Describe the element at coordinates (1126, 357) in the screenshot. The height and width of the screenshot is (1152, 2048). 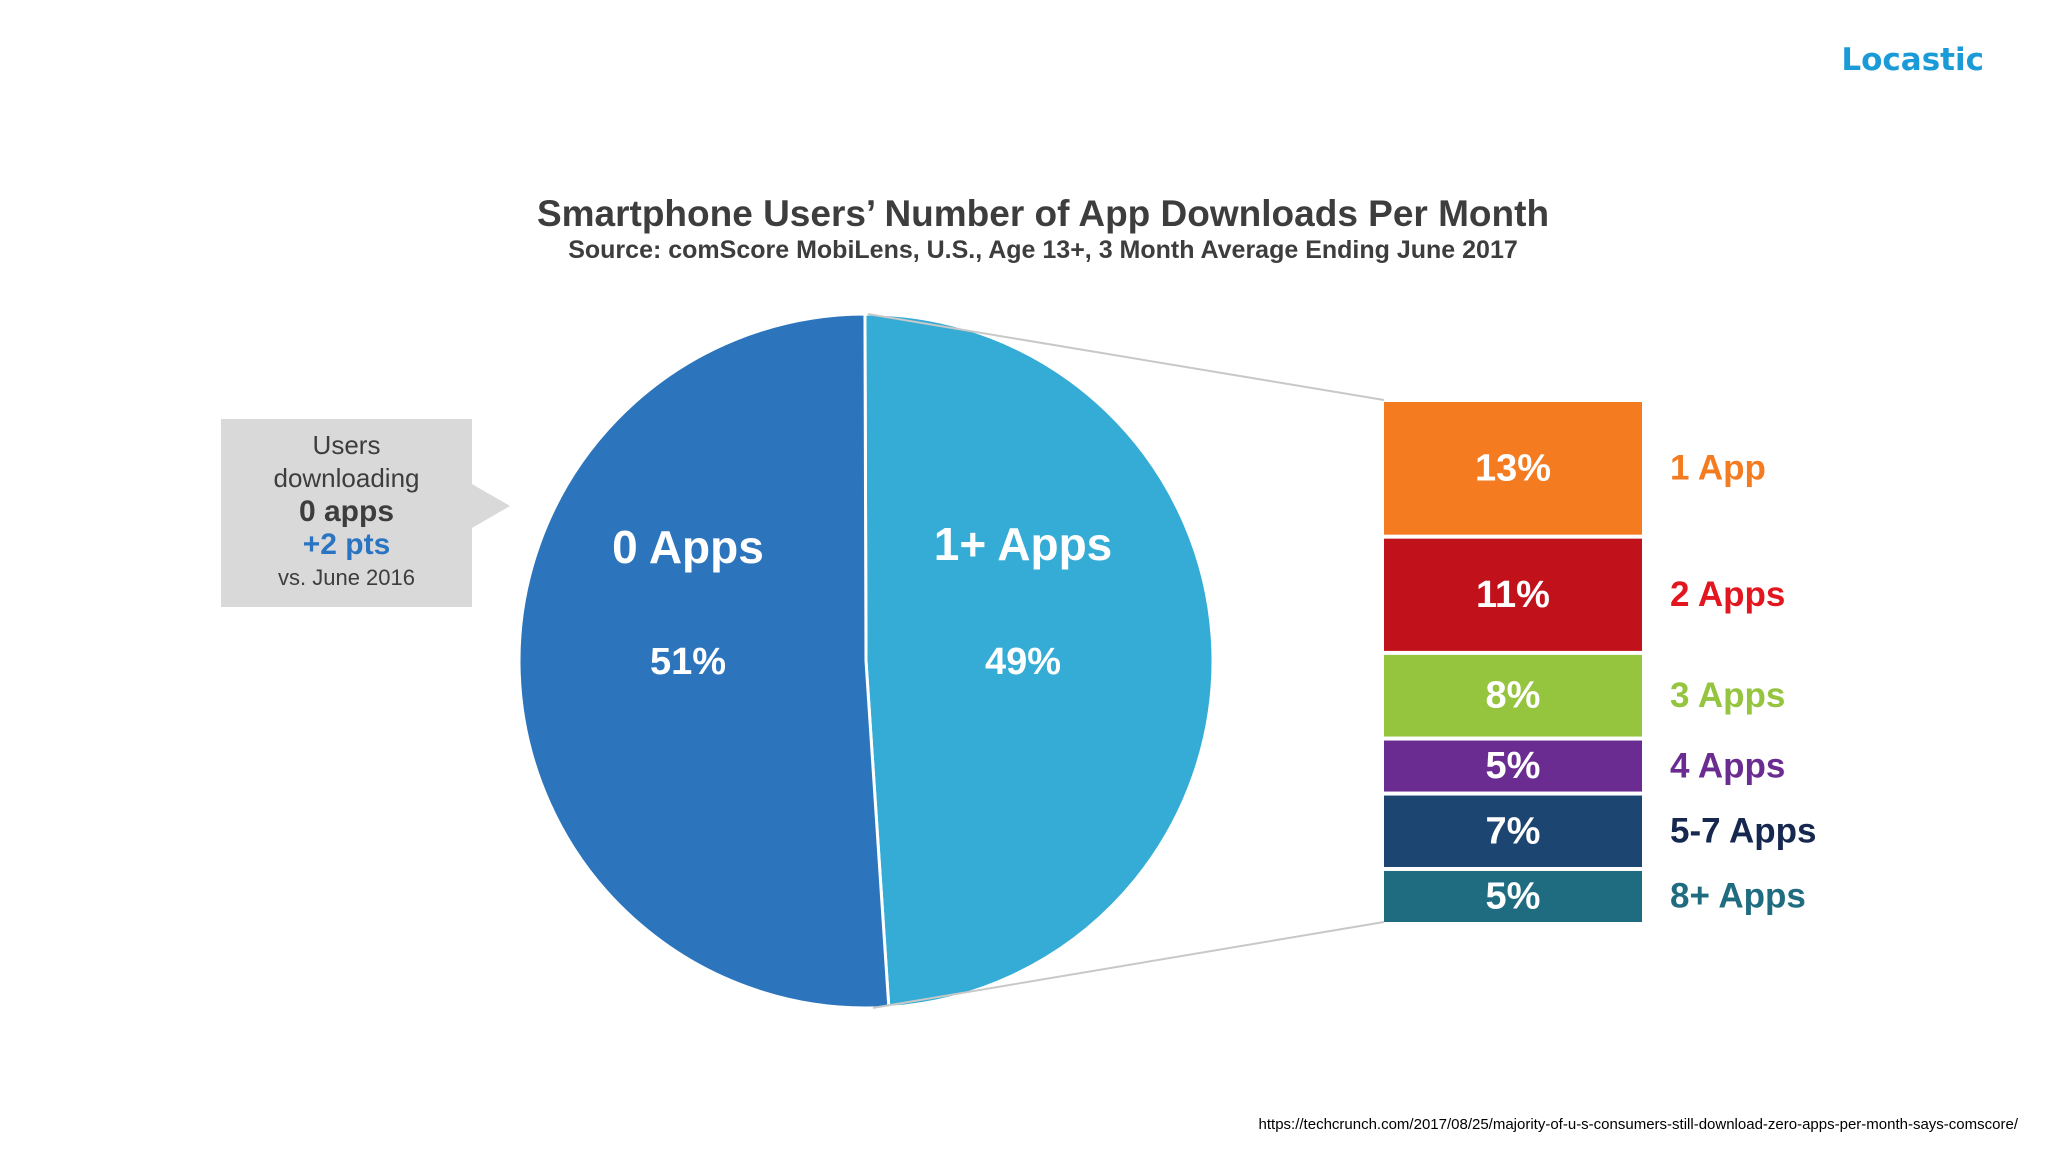
I see `connector-line-top` at that location.